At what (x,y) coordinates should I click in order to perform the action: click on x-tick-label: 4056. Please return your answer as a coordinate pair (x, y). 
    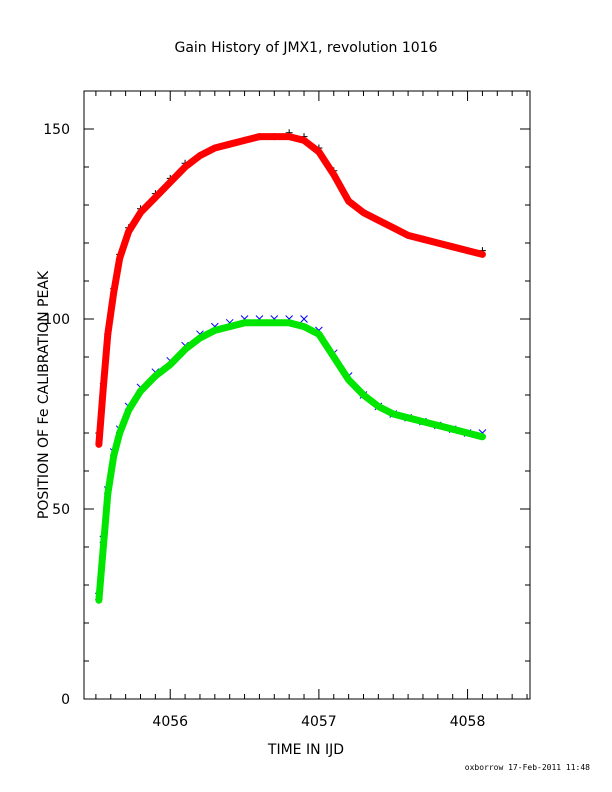
    Looking at the image, I should click on (170, 722).